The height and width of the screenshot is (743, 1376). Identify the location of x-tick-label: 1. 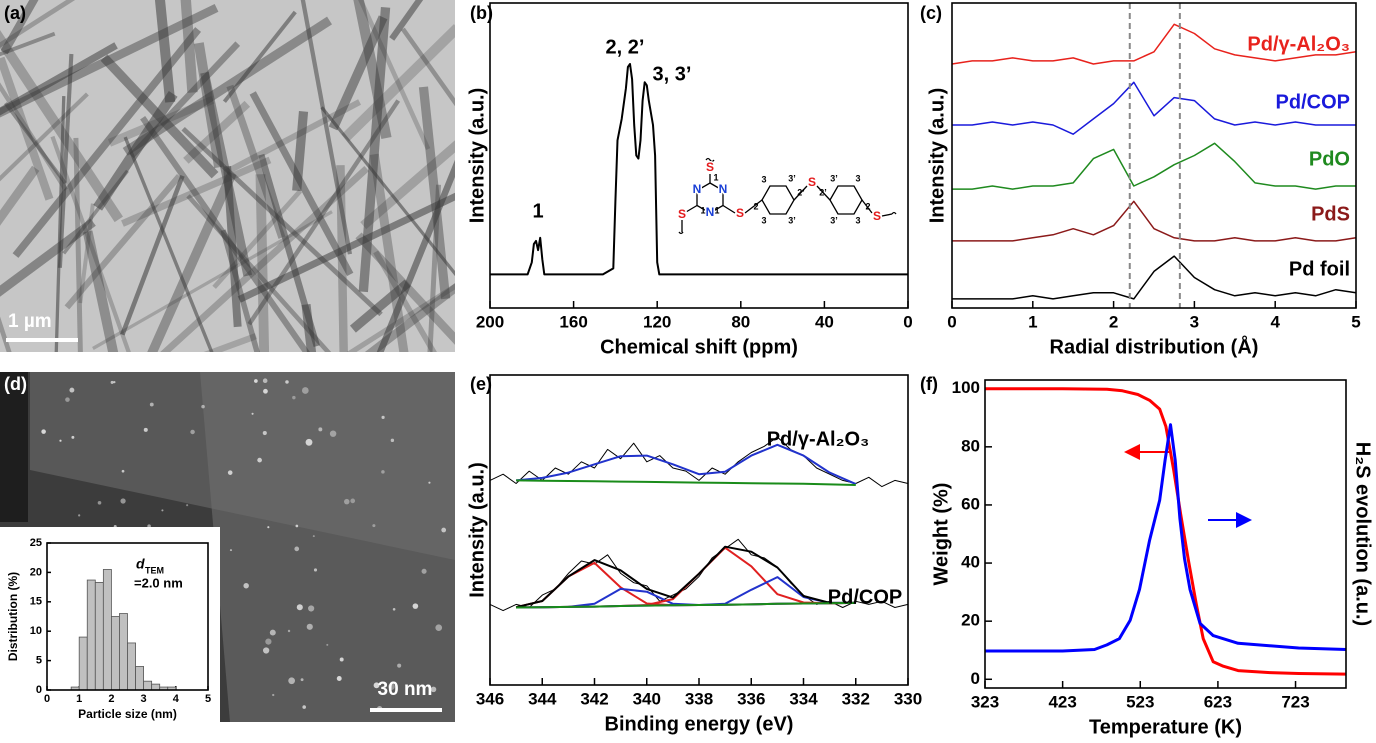
(79, 699).